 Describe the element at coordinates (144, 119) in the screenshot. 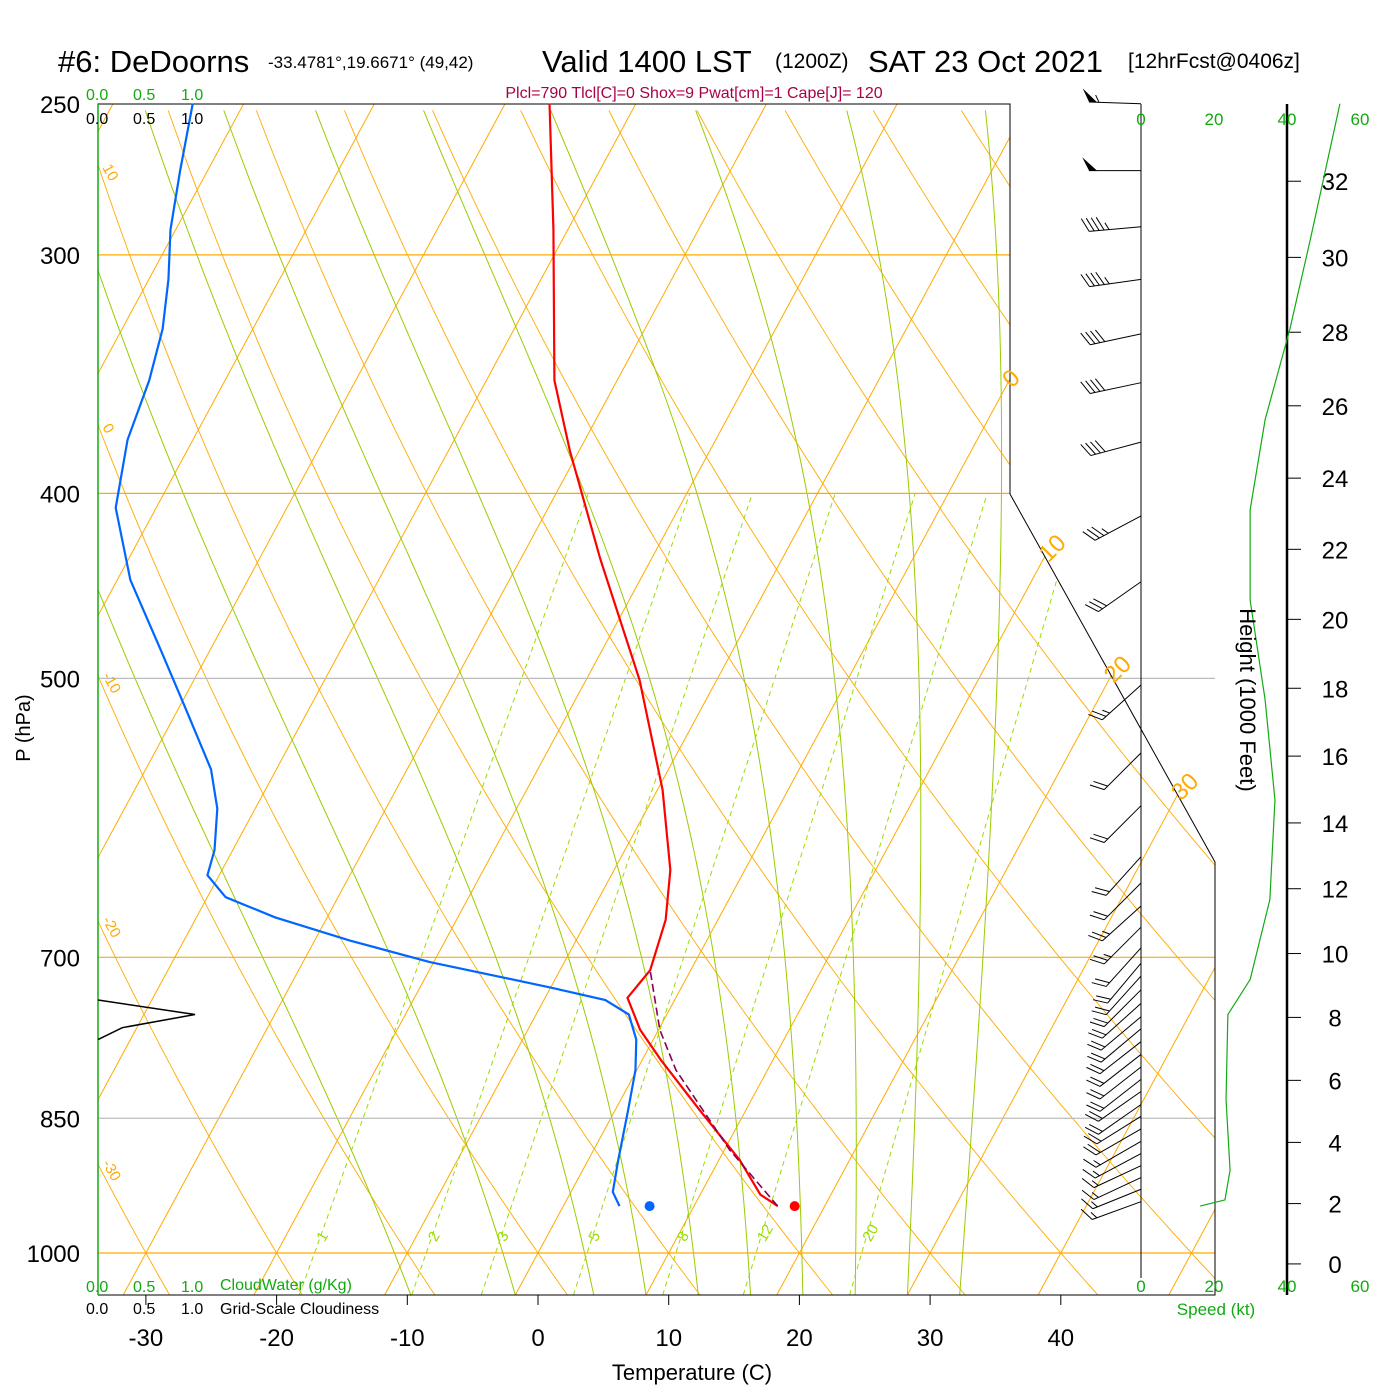

I see `cloudiness-scale-top: 0.0 0.5 1.0` at that location.